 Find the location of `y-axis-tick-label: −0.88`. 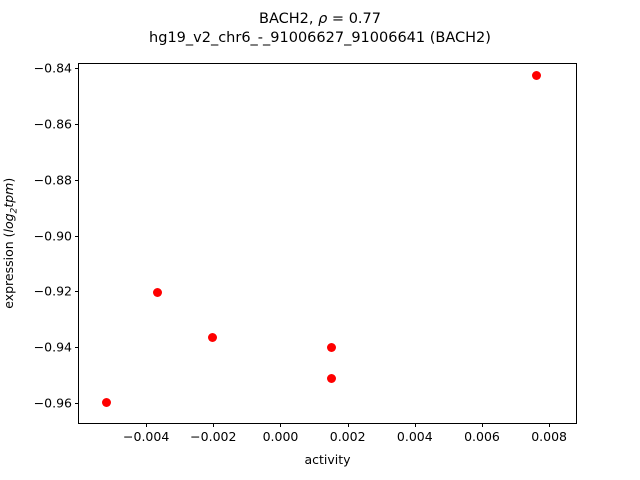

y-axis-tick-label: −0.88 is located at coordinates (52, 180).